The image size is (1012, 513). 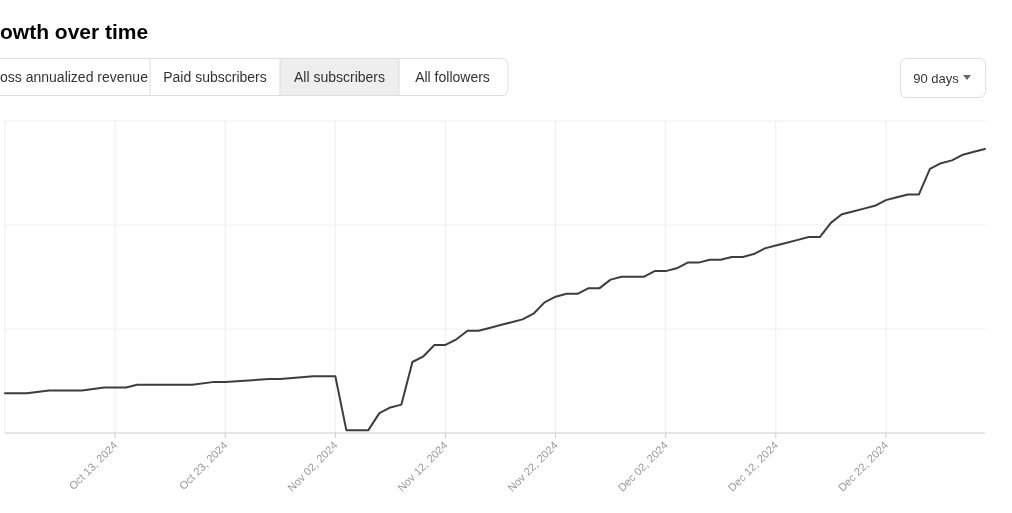 I want to click on text: 90 days, so click(x=936, y=78).